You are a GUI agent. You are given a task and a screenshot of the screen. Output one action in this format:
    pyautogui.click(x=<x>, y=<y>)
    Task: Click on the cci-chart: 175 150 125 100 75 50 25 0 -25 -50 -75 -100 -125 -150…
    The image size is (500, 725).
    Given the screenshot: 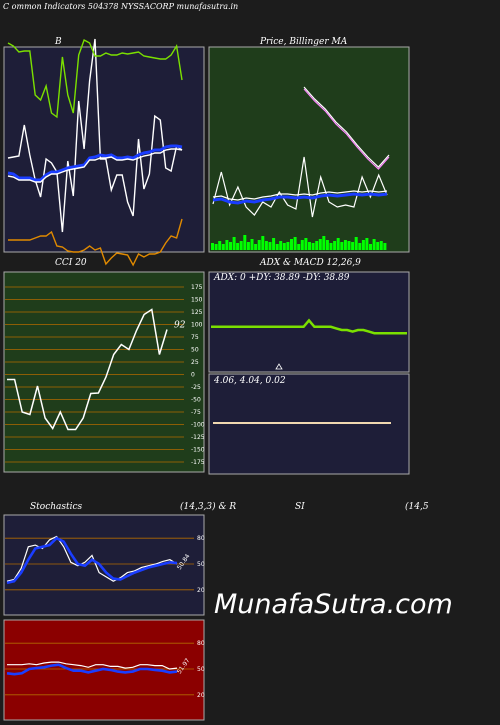 What is the action you would take?
    pyautogui.click(x=104, y=372)
    